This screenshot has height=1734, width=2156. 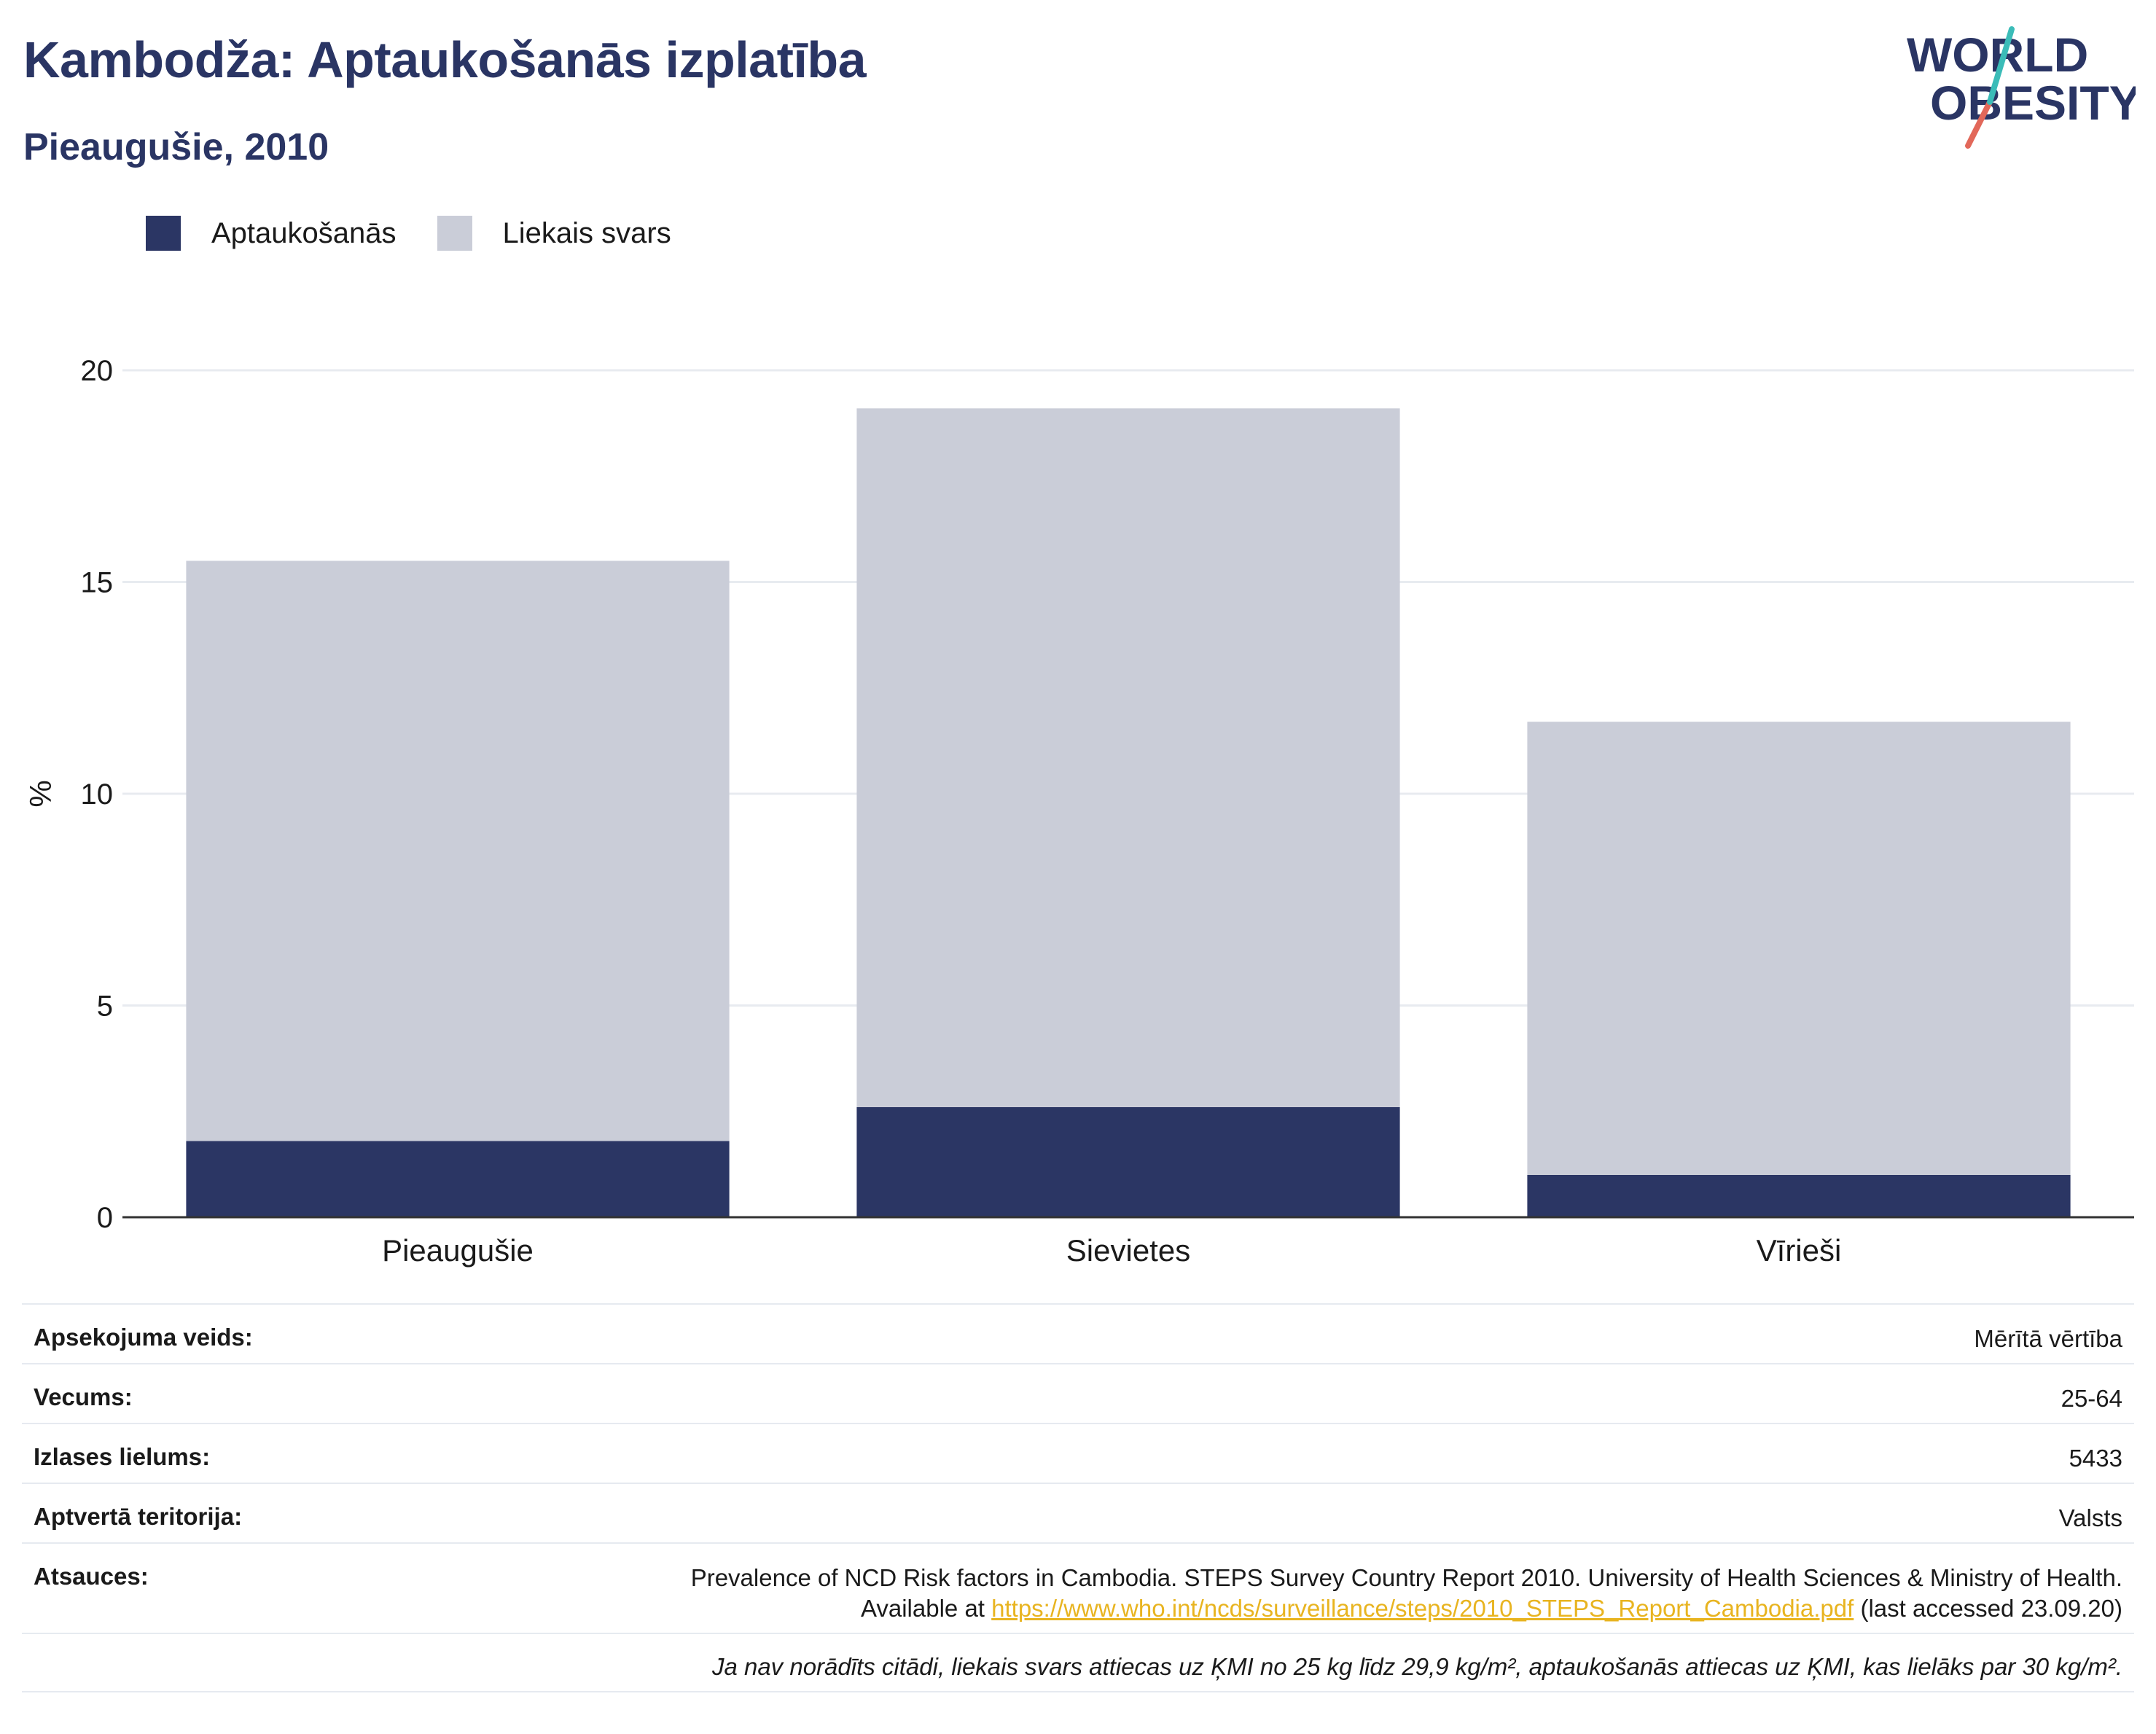 I want to click on y-axis-label: %, so click(x=40, y=793).